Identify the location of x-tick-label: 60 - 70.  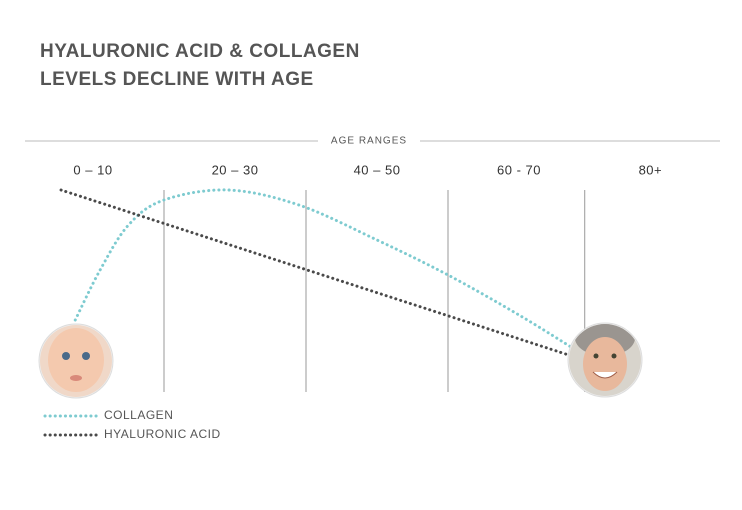
(519, 169).